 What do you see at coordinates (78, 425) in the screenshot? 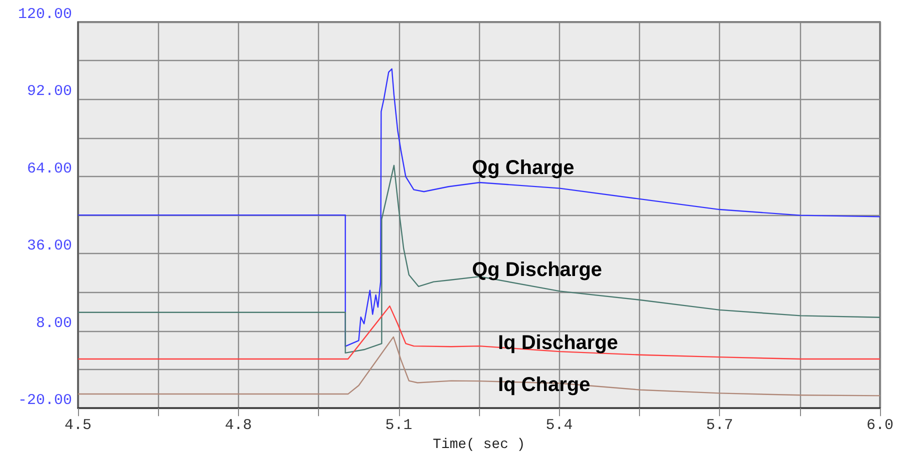
I see `x-tick-label: 4.5` at bounding box center [78, 425].